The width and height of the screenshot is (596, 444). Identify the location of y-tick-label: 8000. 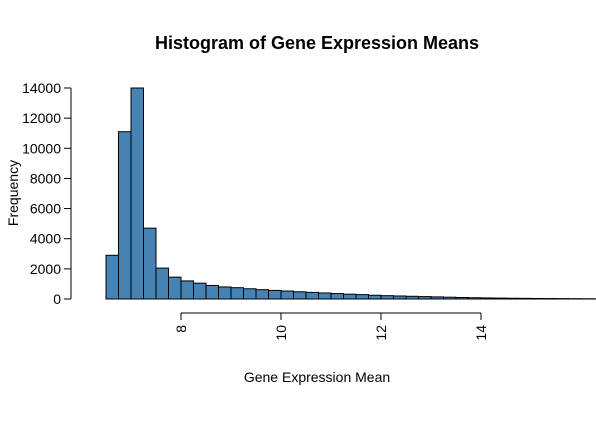
(45, 178).